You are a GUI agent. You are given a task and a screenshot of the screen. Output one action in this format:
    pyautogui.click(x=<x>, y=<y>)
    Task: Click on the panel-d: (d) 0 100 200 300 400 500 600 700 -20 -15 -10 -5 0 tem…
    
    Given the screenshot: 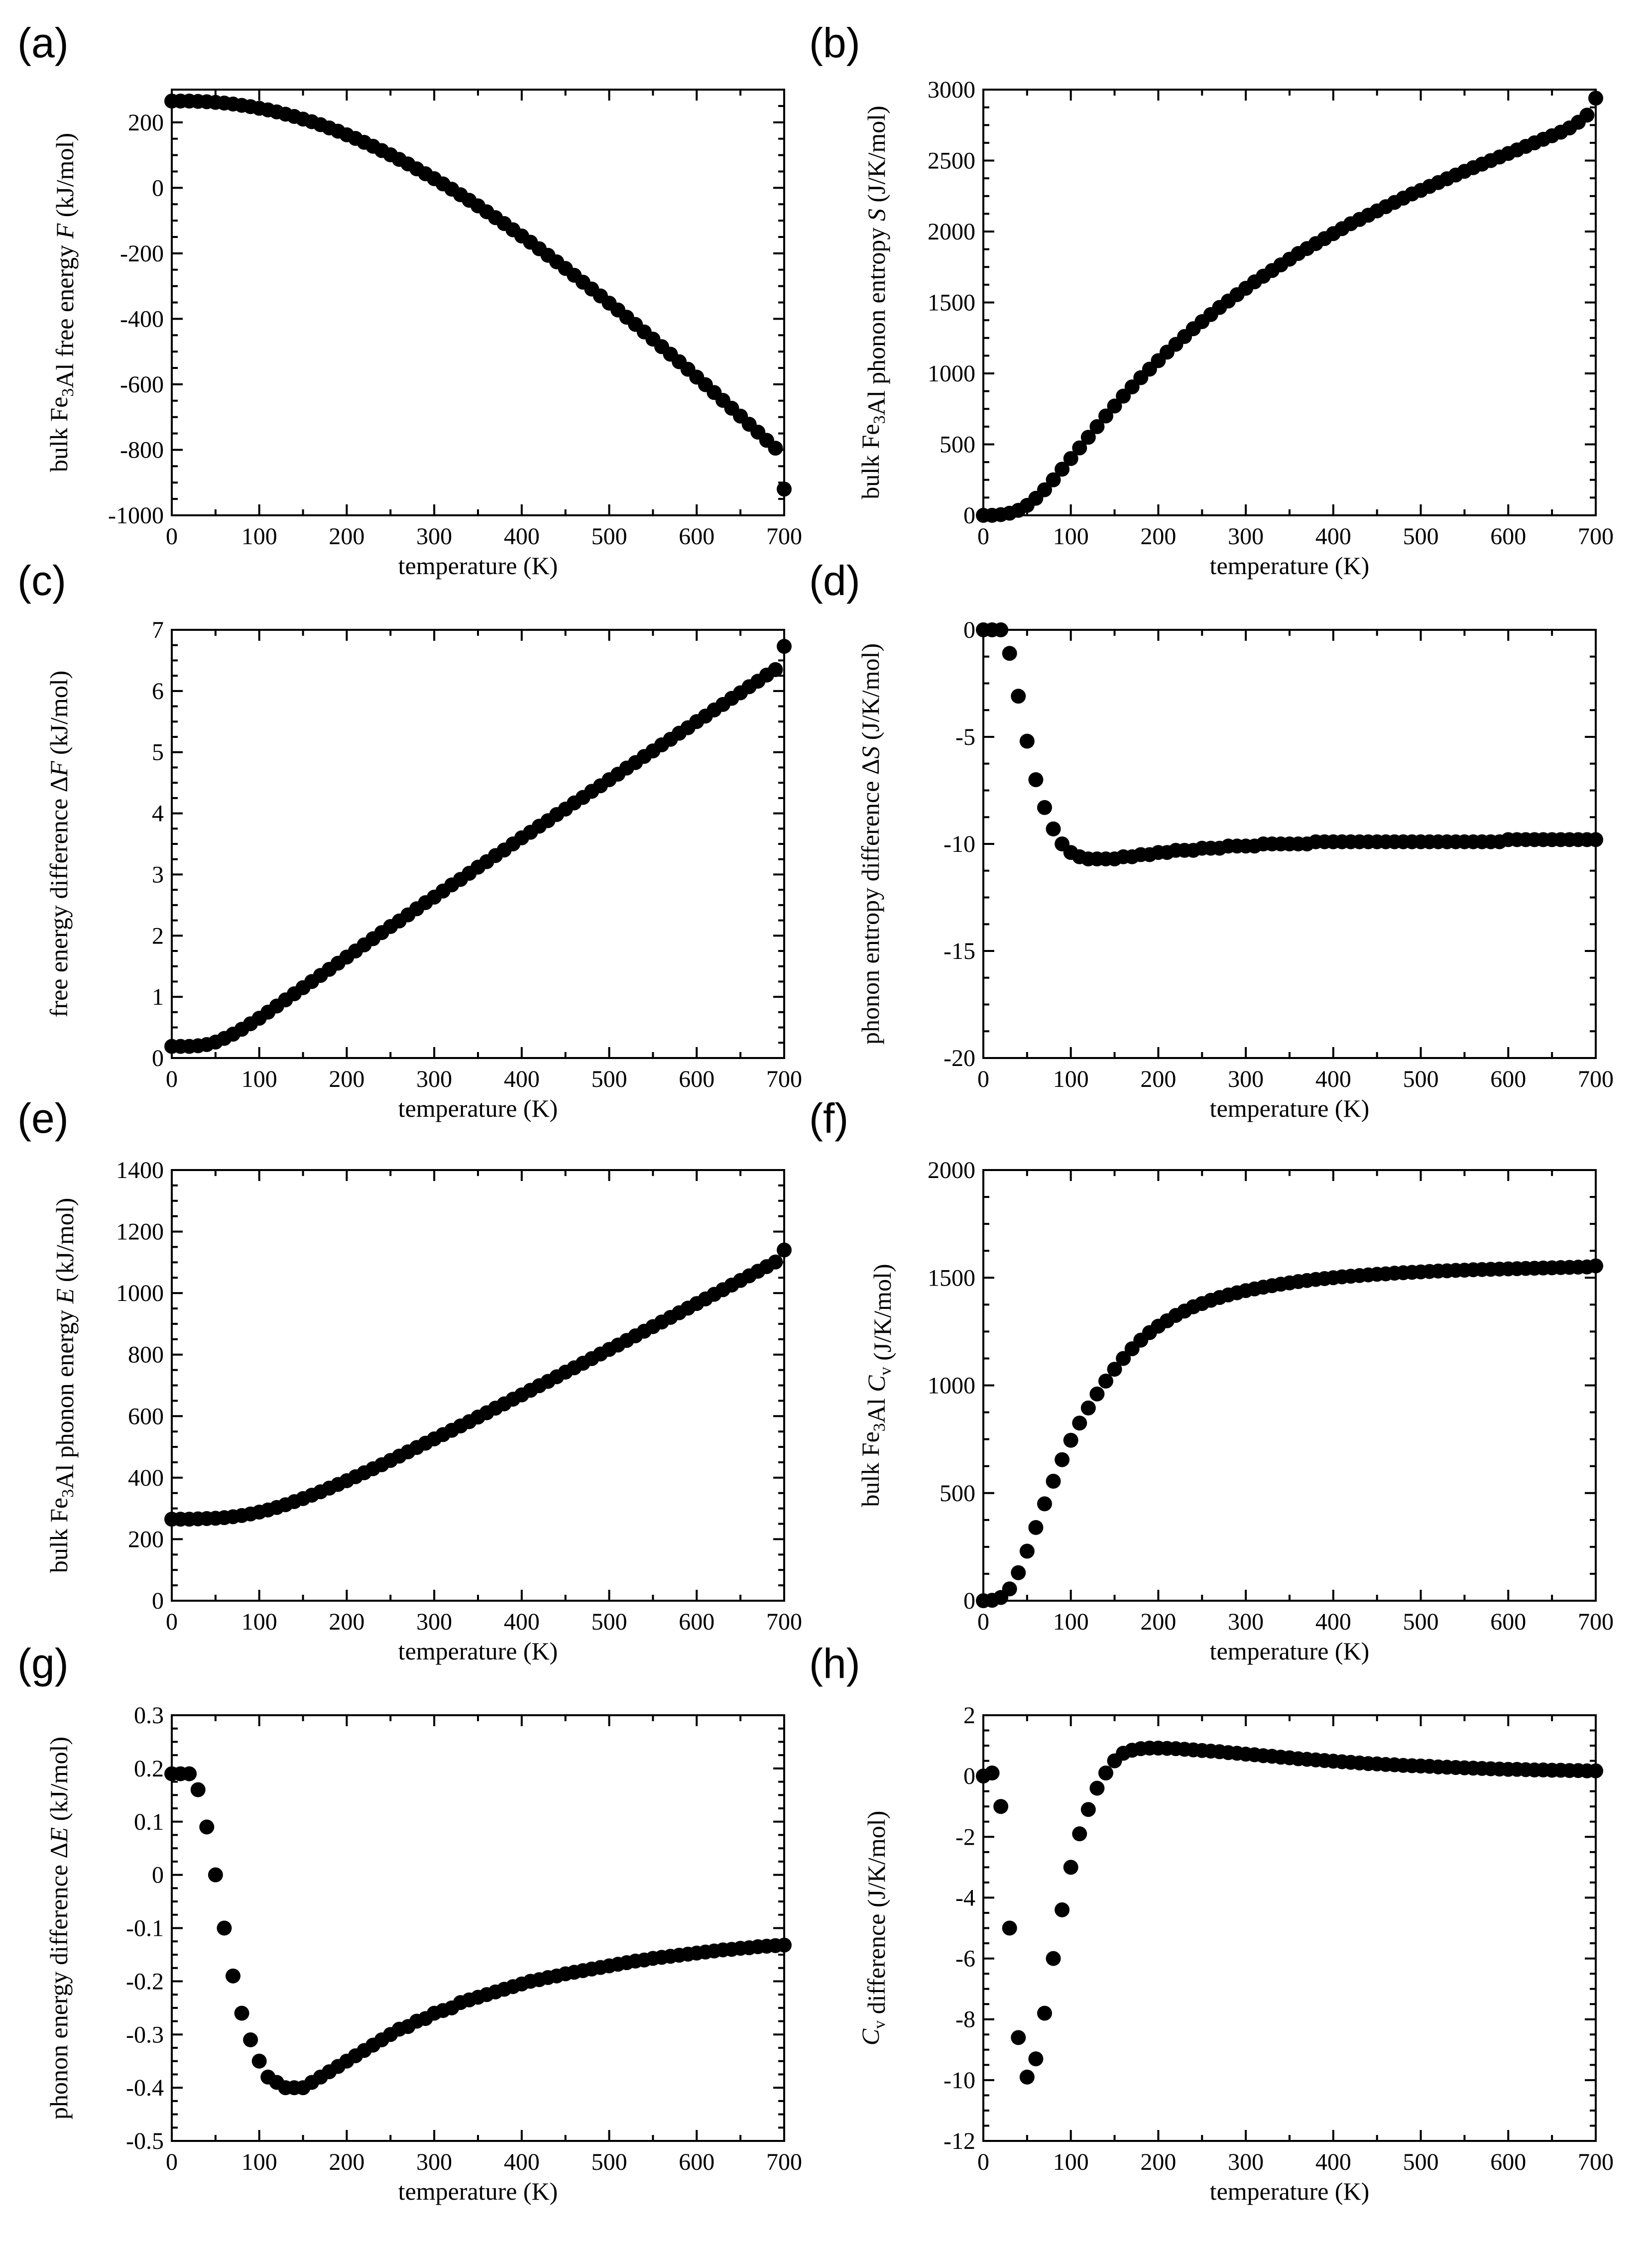 What is the action you would take?
    pyautogui.click(x=1212, y=840)
    